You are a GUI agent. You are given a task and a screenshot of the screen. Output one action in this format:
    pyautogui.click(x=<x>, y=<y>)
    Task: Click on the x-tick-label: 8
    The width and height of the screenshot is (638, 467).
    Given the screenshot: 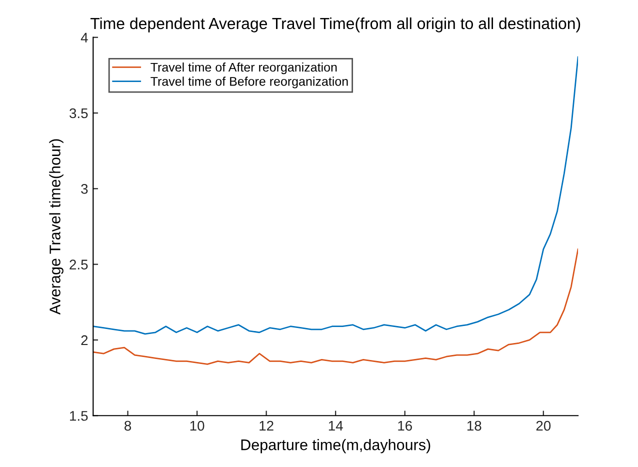 What is the action you would take?
    pyautogui.click(x=128, y=425)
    